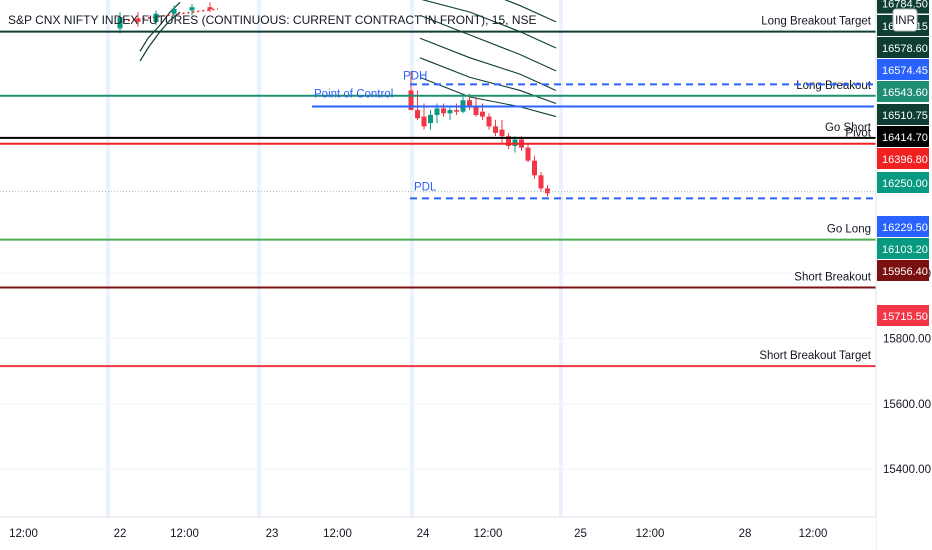  What do you see at coordinates (745, 534) in the screenshot?
I see `time-tick-9: 28` at bounding box center [745, 534].